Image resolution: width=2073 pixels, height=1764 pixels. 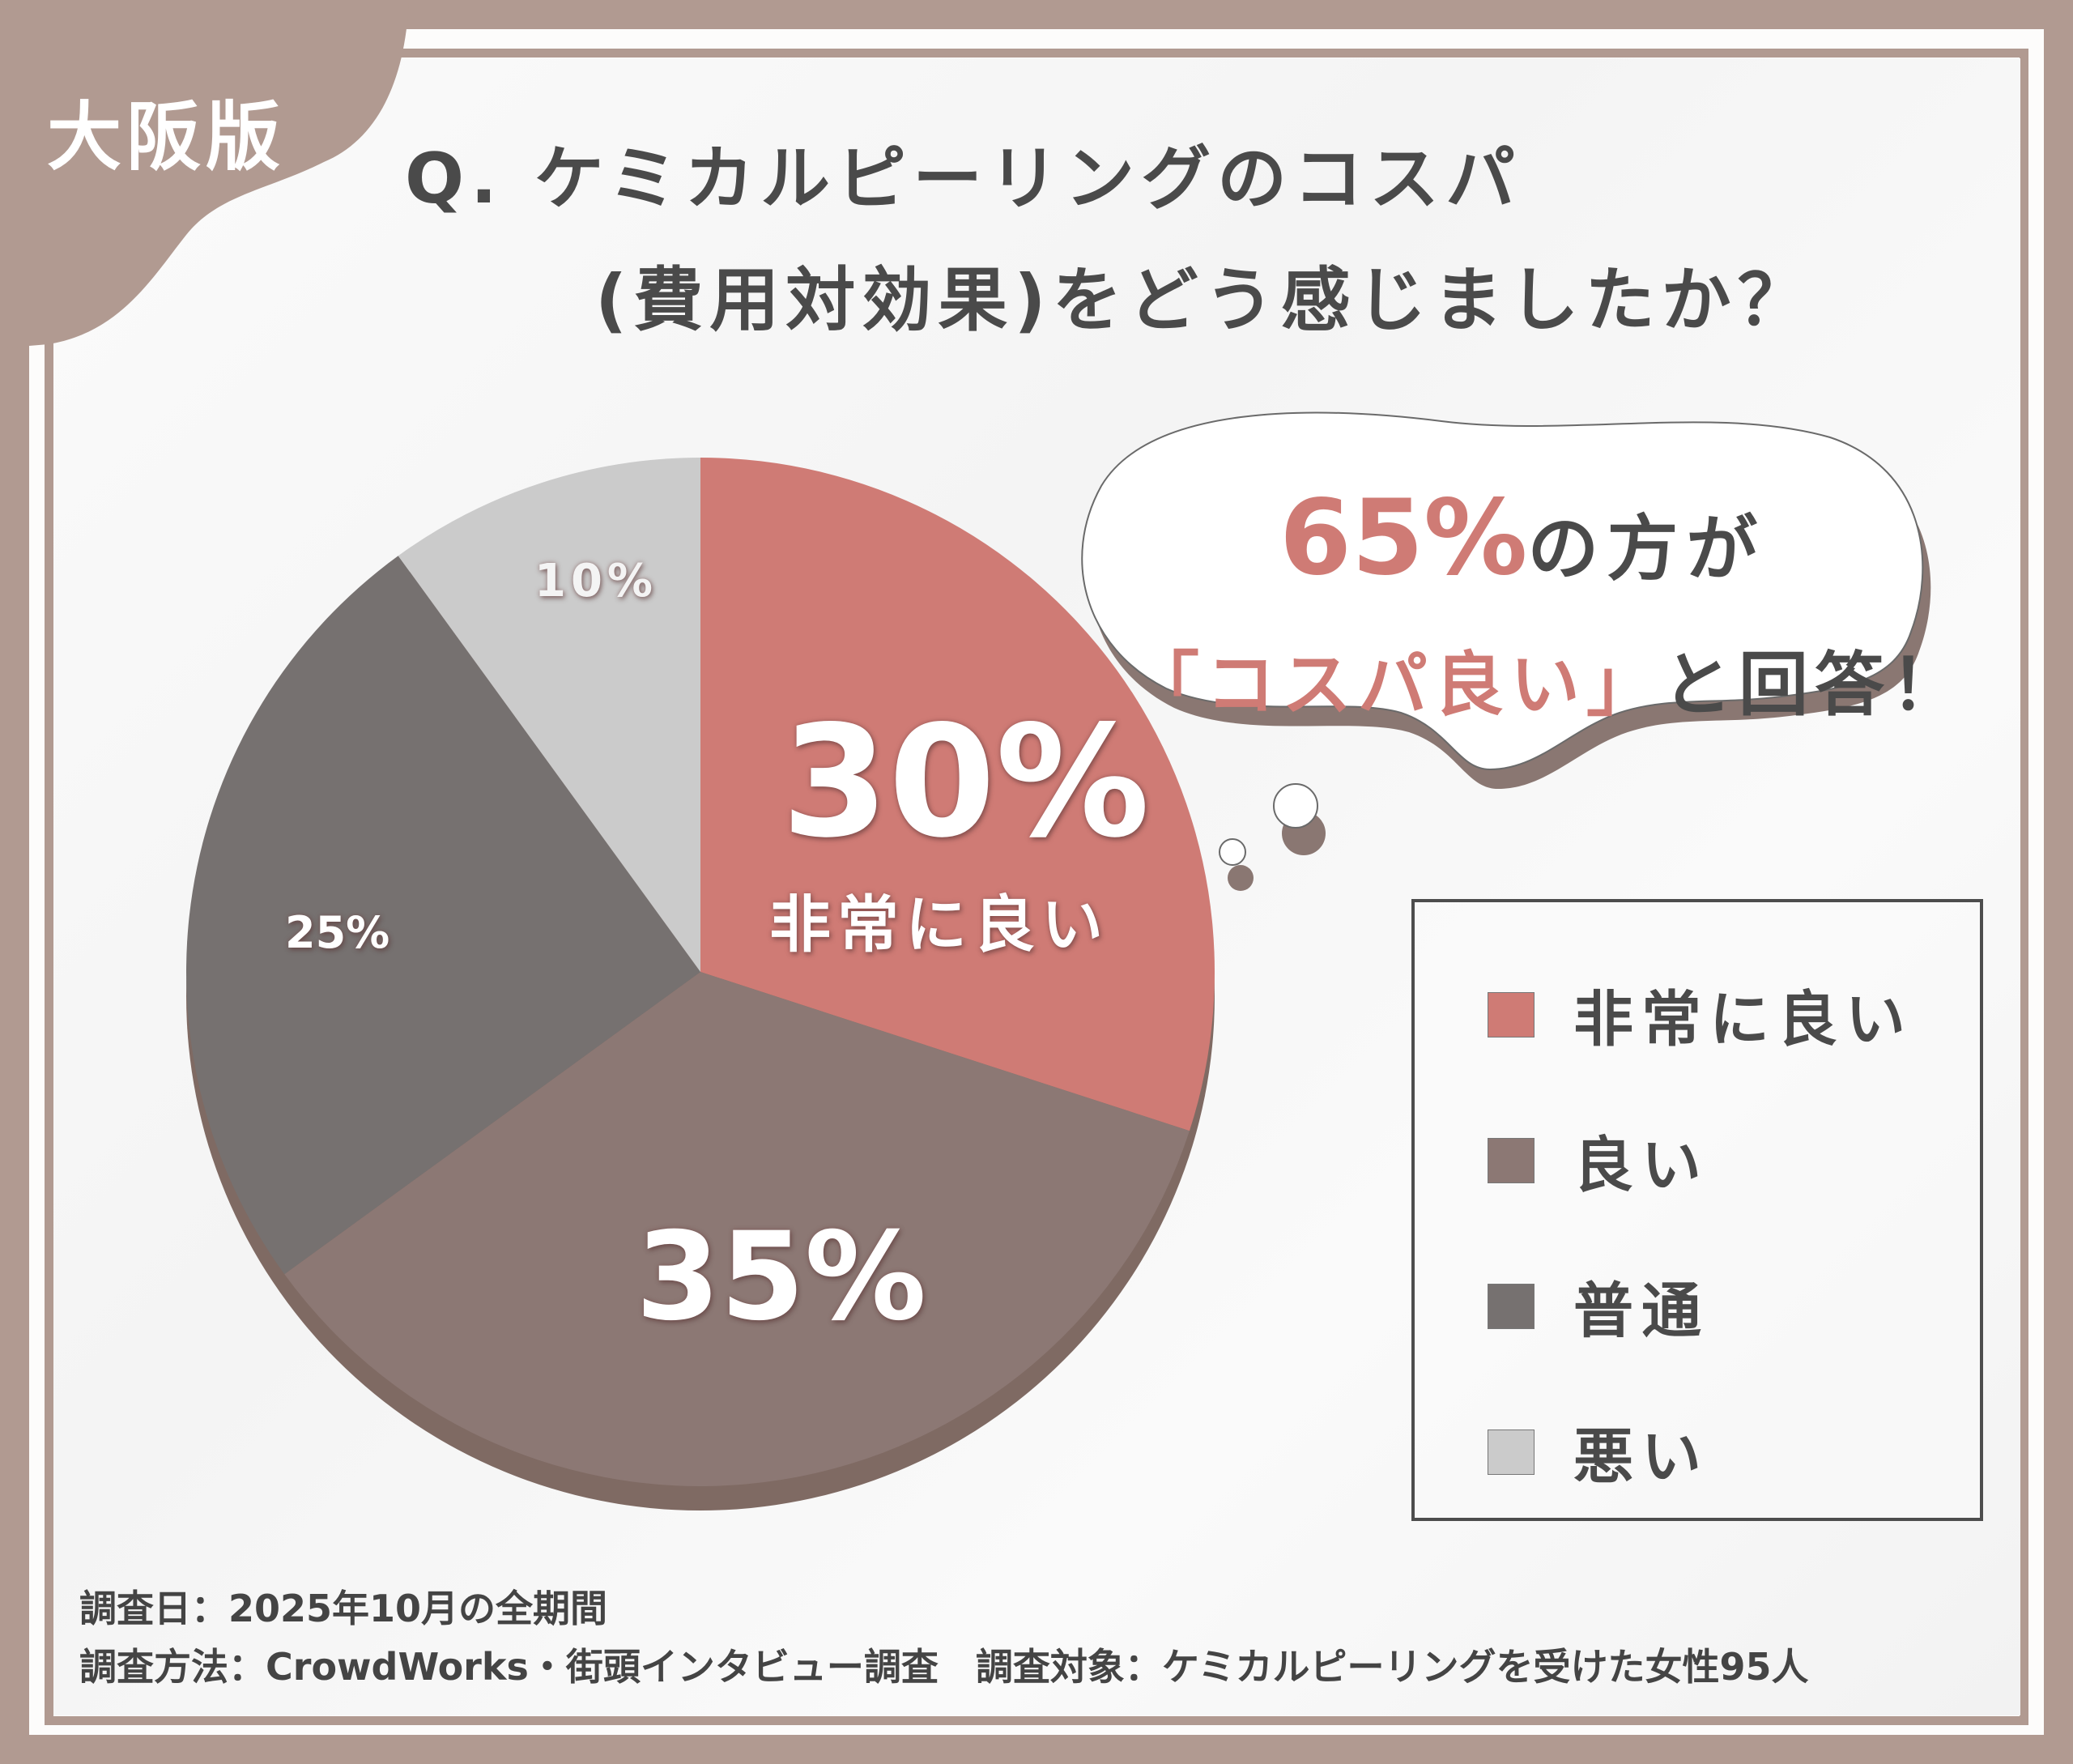 I want to click on callout-line1: 65%の方が, so click(x=1522, y=538).